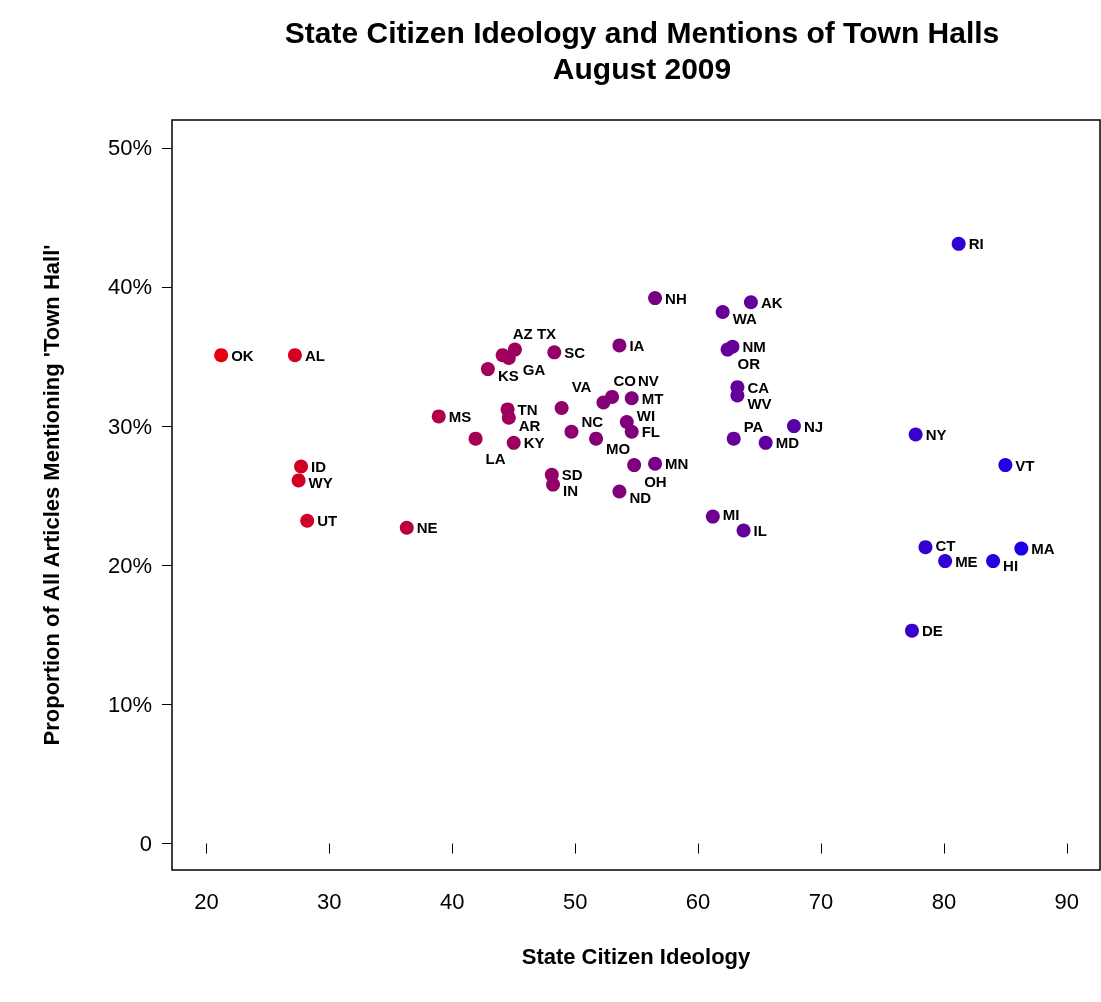  What do you see at coordinates (460, 416) in the screenshot?
I see `data-label: MS` at bounding box center [460, 416].